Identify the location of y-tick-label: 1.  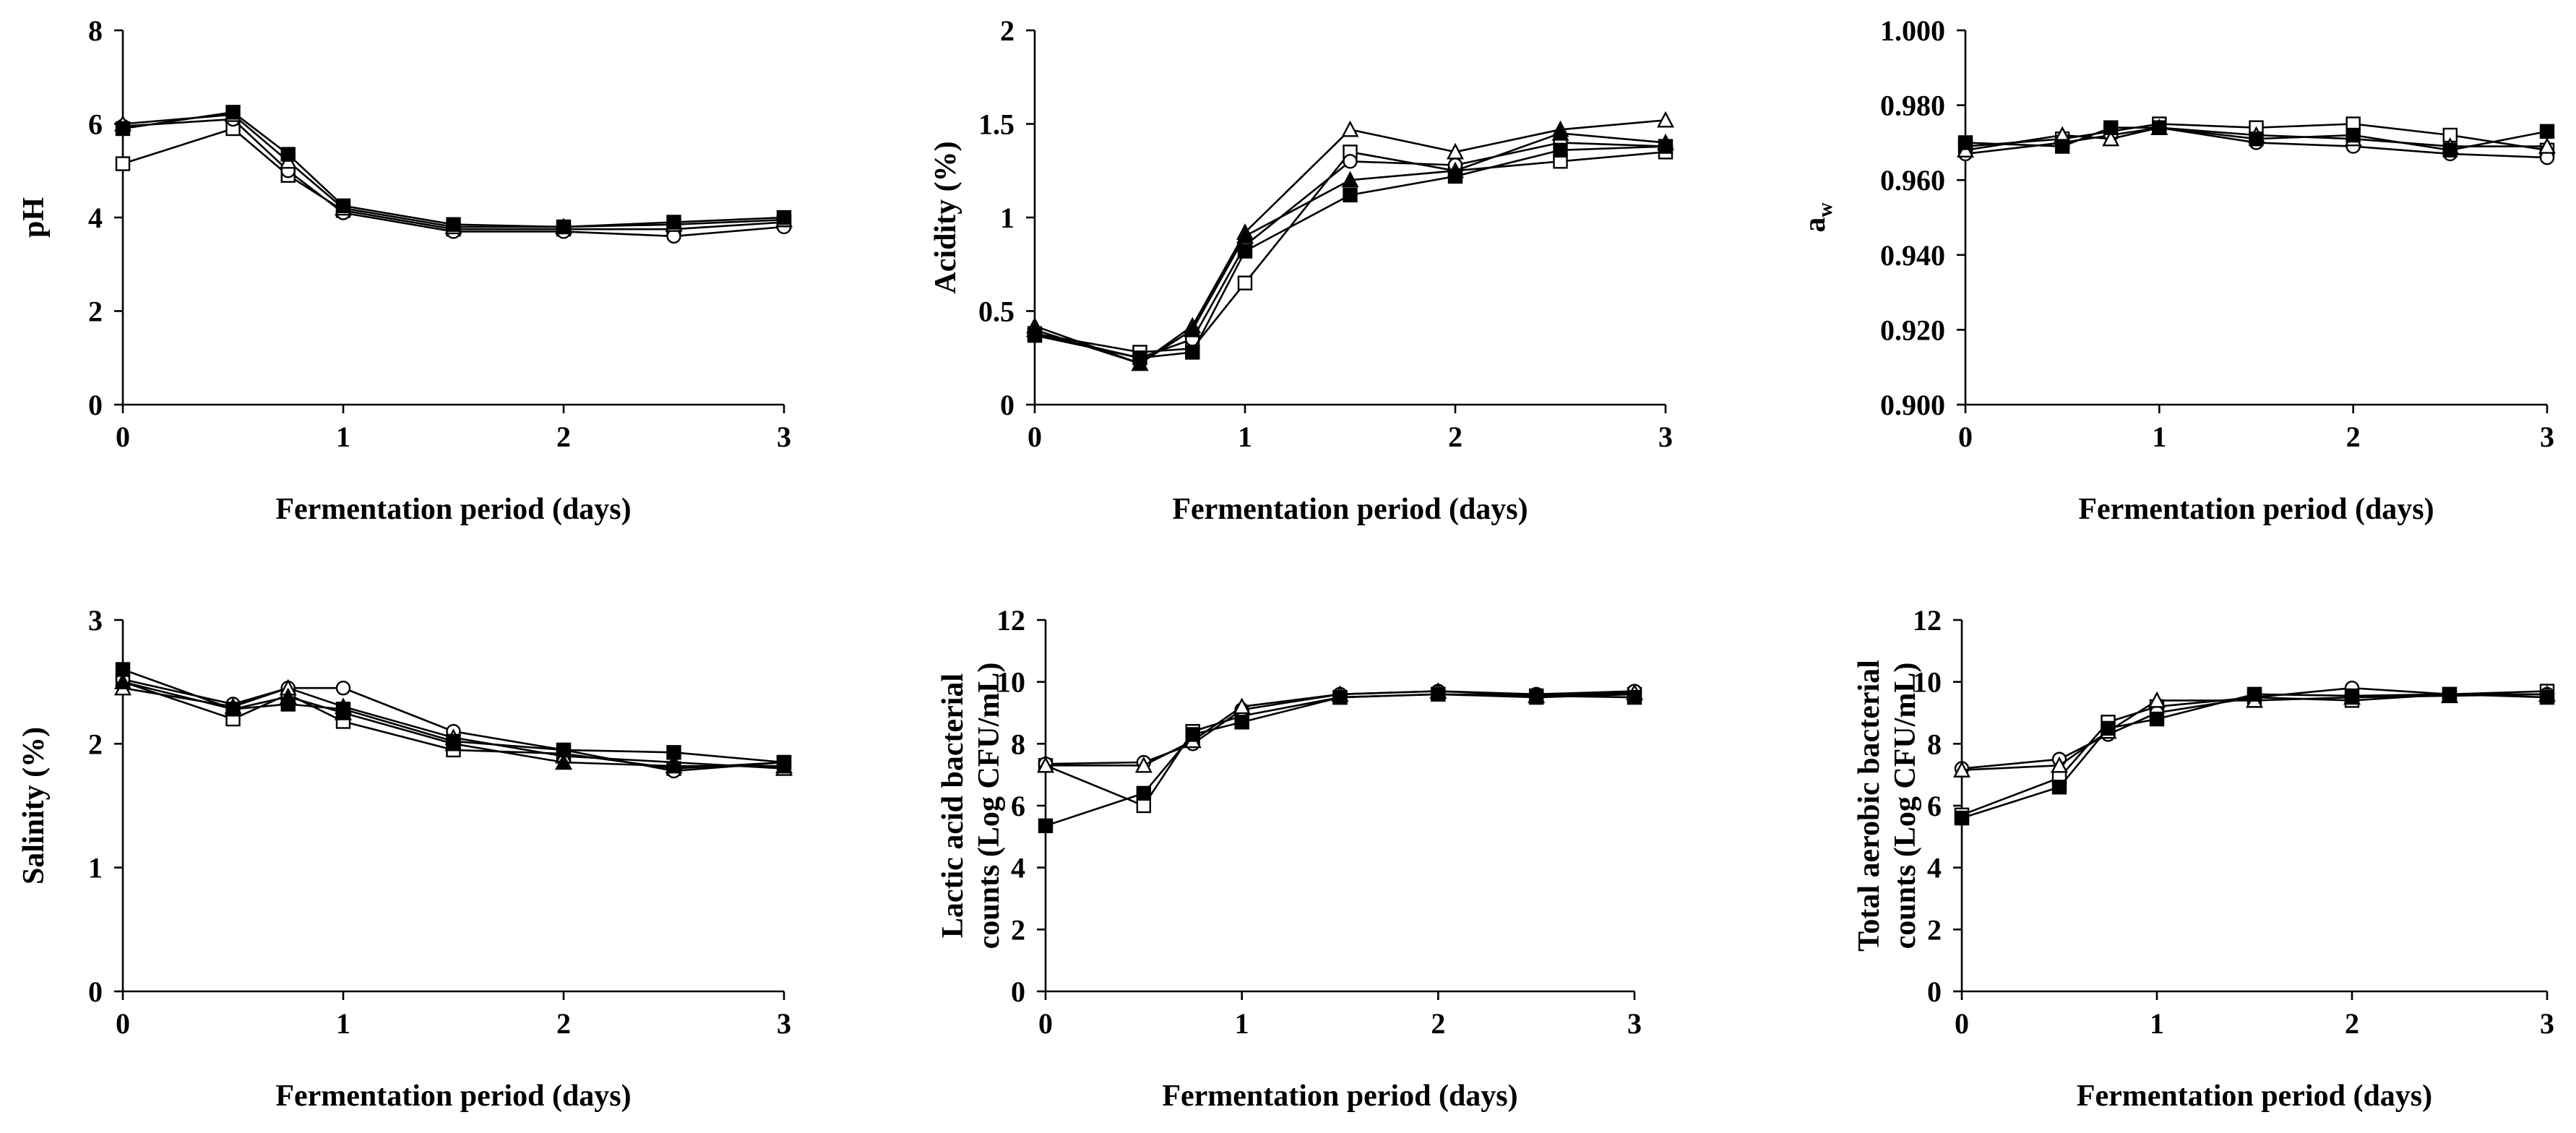
(1007, 218).